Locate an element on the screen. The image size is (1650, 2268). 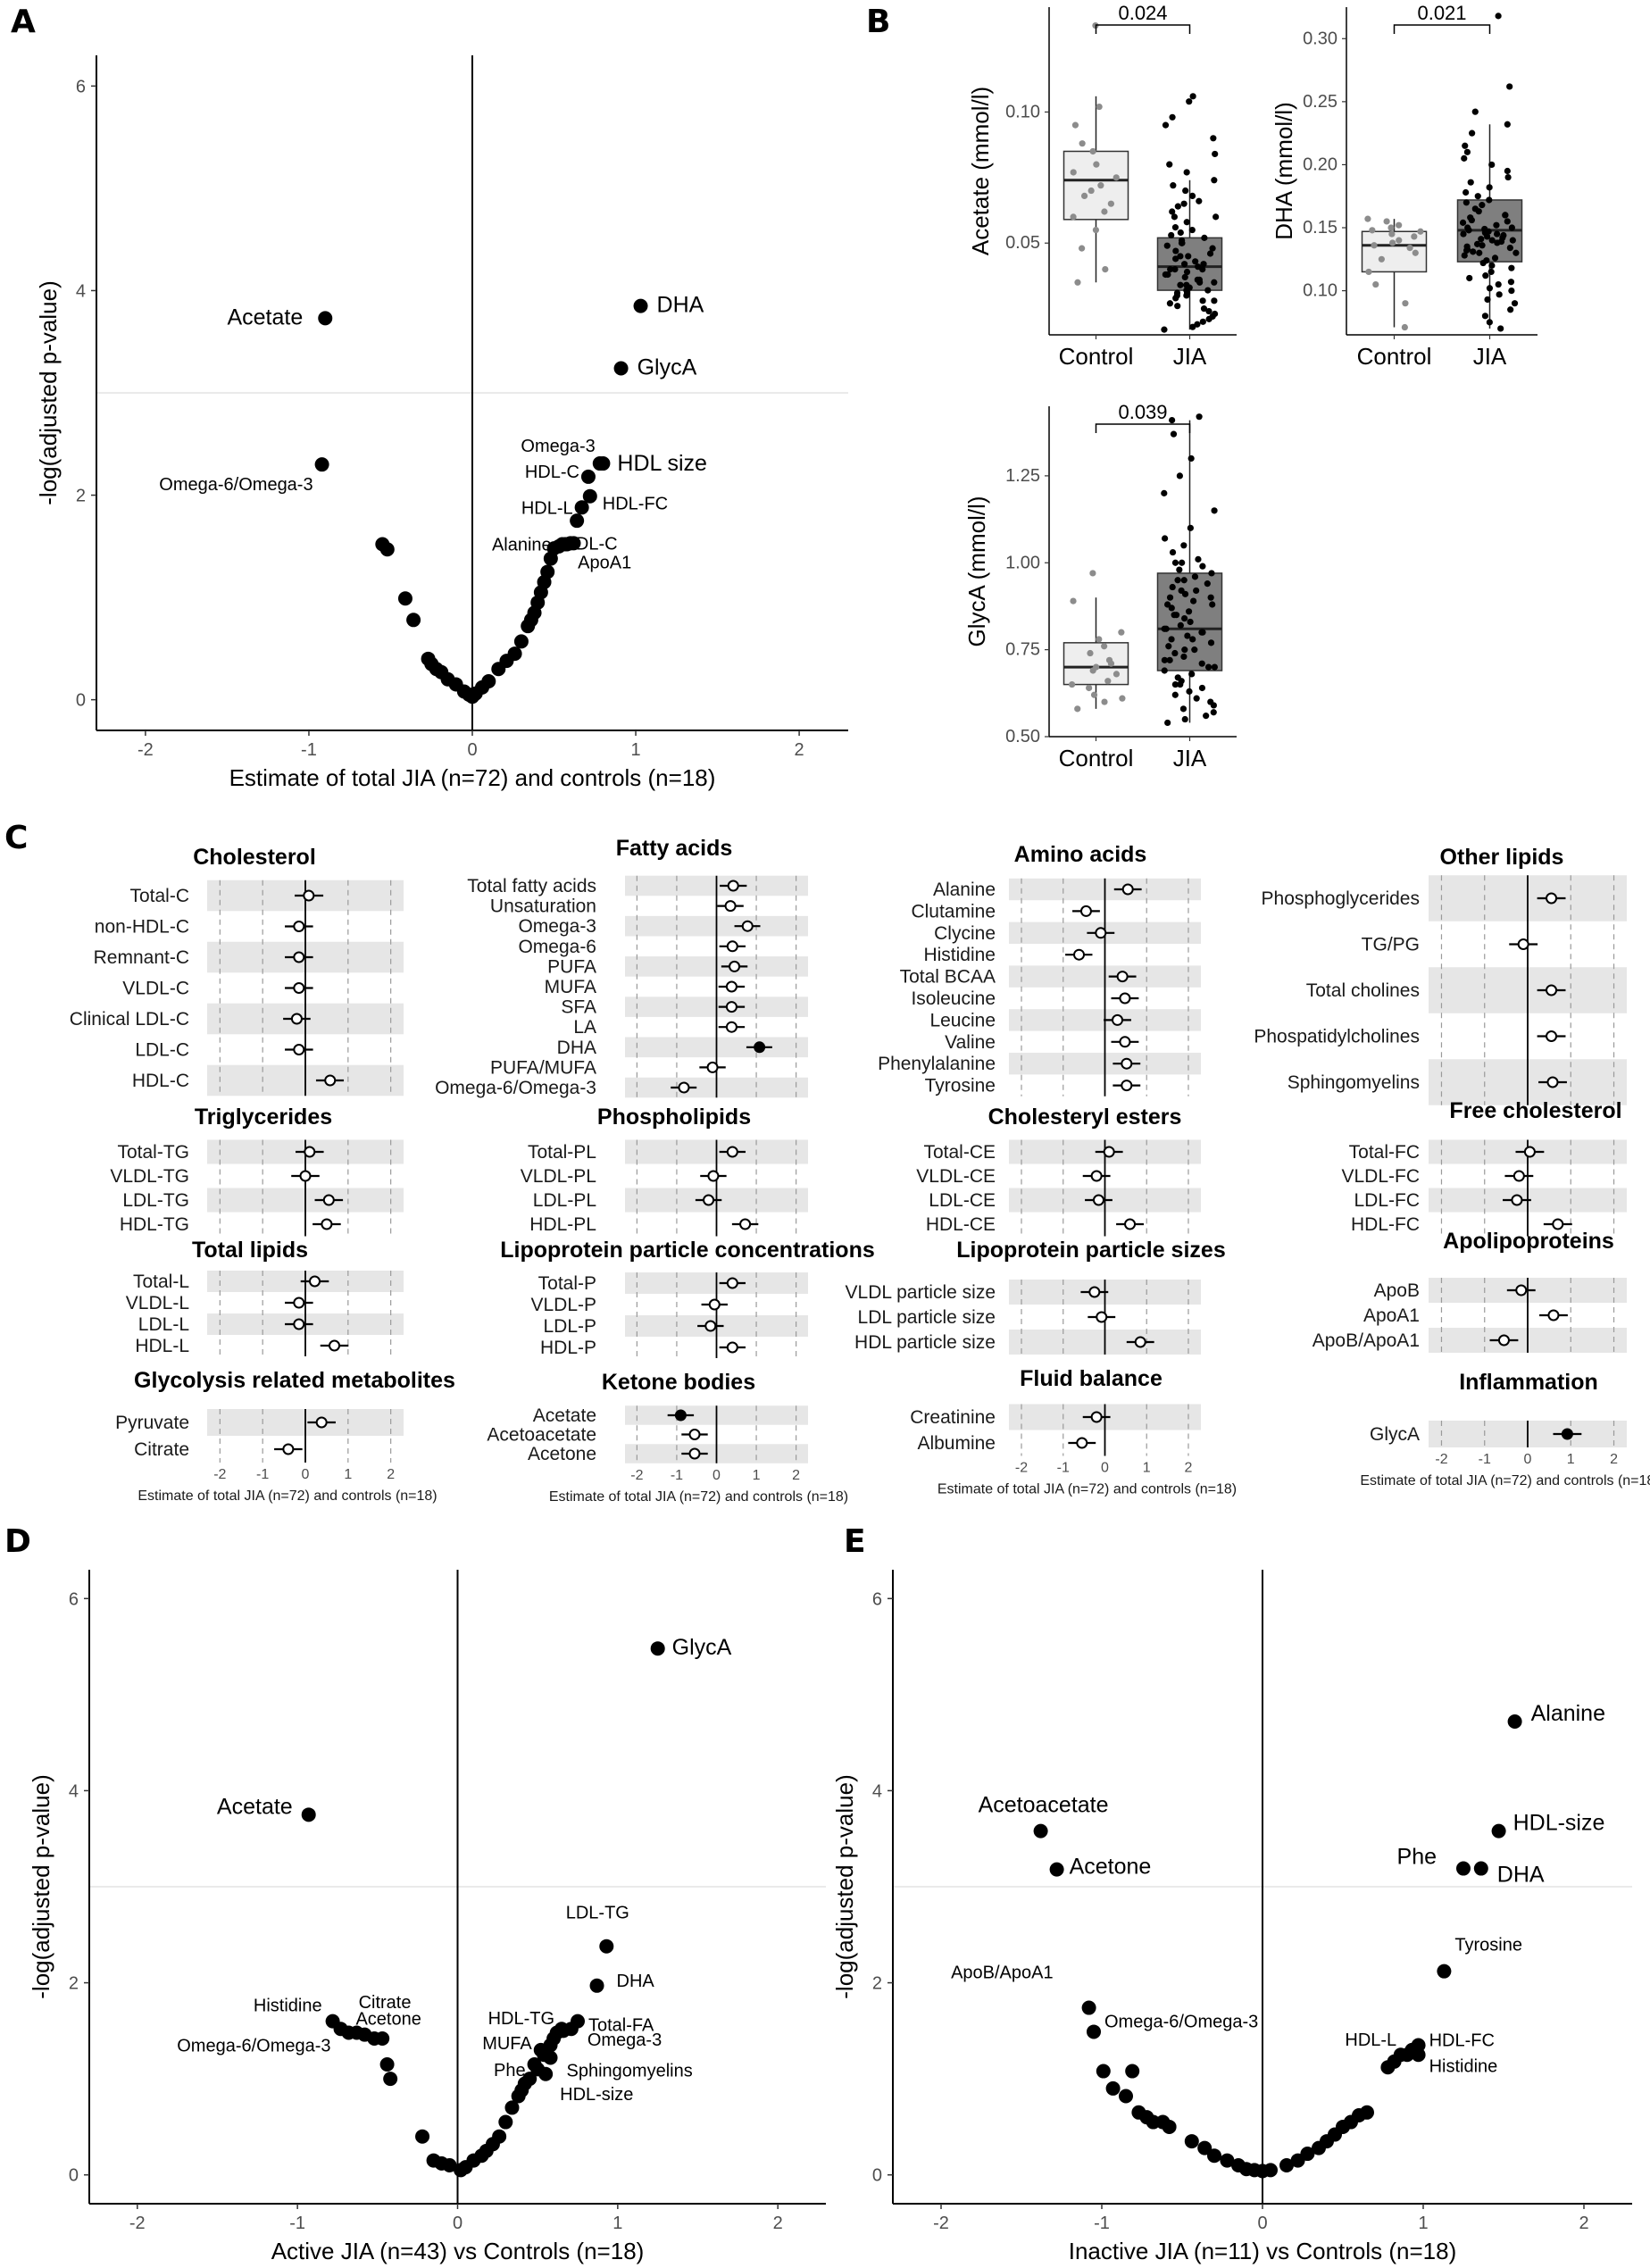
point-label: HDL-L is located at coordinates (1370, 2040).